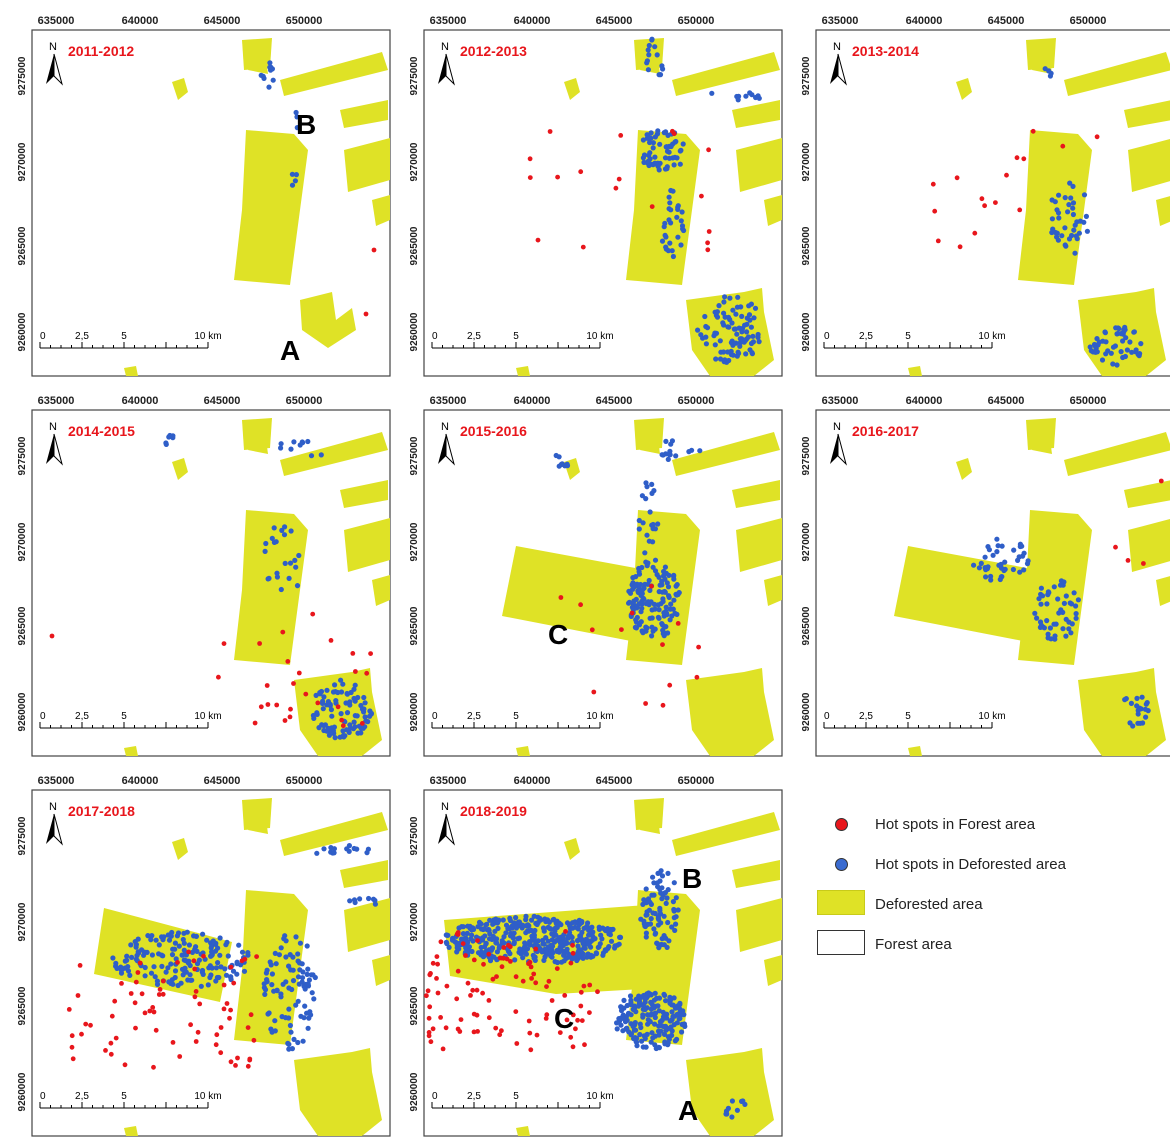 The width and height of the screenshot is (1170, 1143). Describe the element at coordinates (130, 1100) in the screenshot. I see `scale-bar: 0 2,5 5 10 km` at that location.